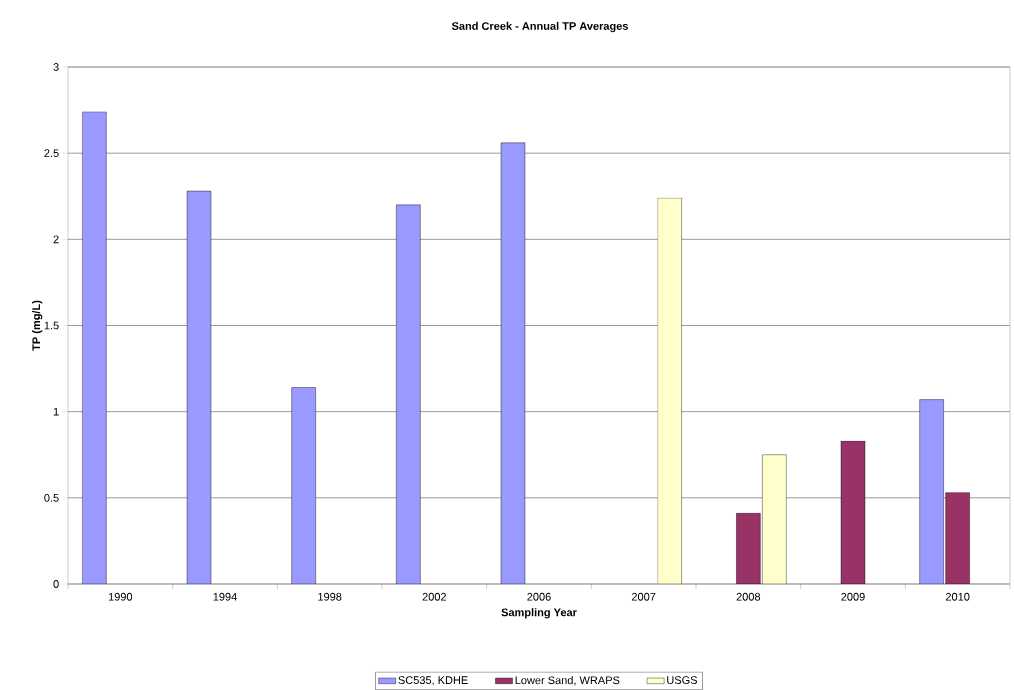 The image size is (1015, 690). What do you see at coordinates (643, 596) in the screenshot?
I see `x-tick-label: 2007` at bounding box center [643, 596].